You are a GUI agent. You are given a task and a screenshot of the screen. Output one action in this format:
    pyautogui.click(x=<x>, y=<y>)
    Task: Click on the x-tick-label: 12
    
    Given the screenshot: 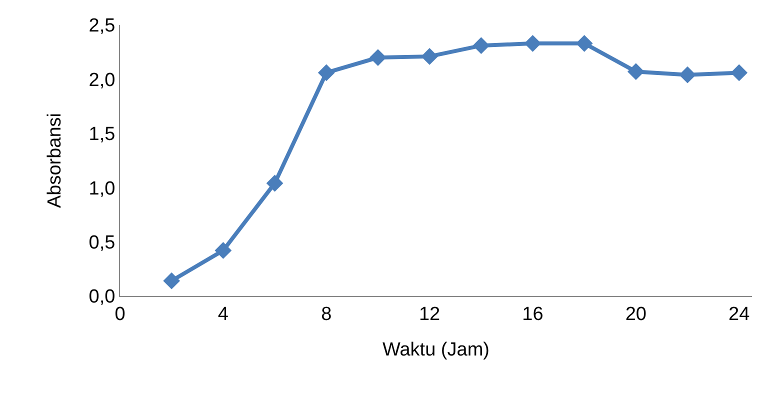 What is the action you would take?
    pyautogui.click(x=429, y=314)
    